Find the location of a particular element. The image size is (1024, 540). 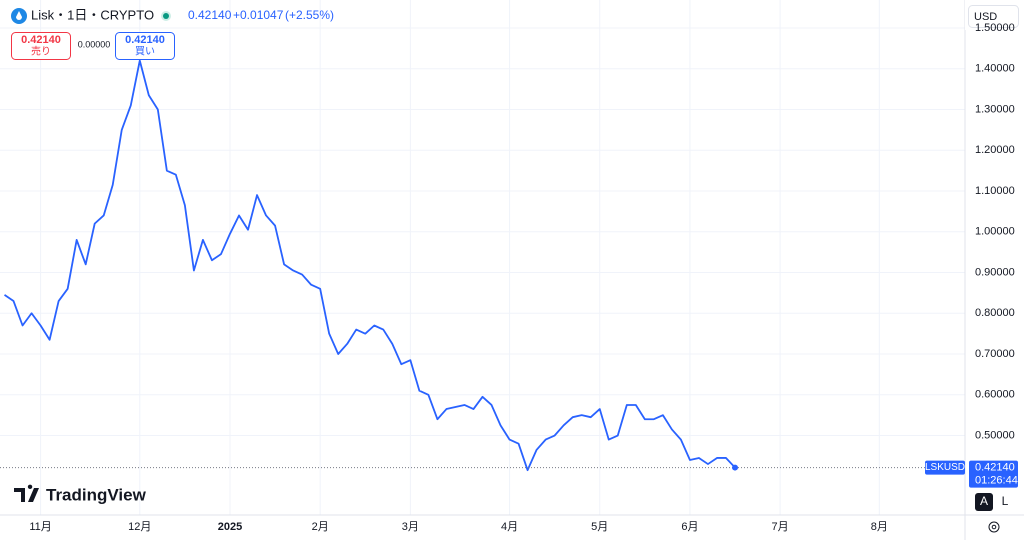

ticker-tag-label: LSKUSD is located at coordinates (945, 467).